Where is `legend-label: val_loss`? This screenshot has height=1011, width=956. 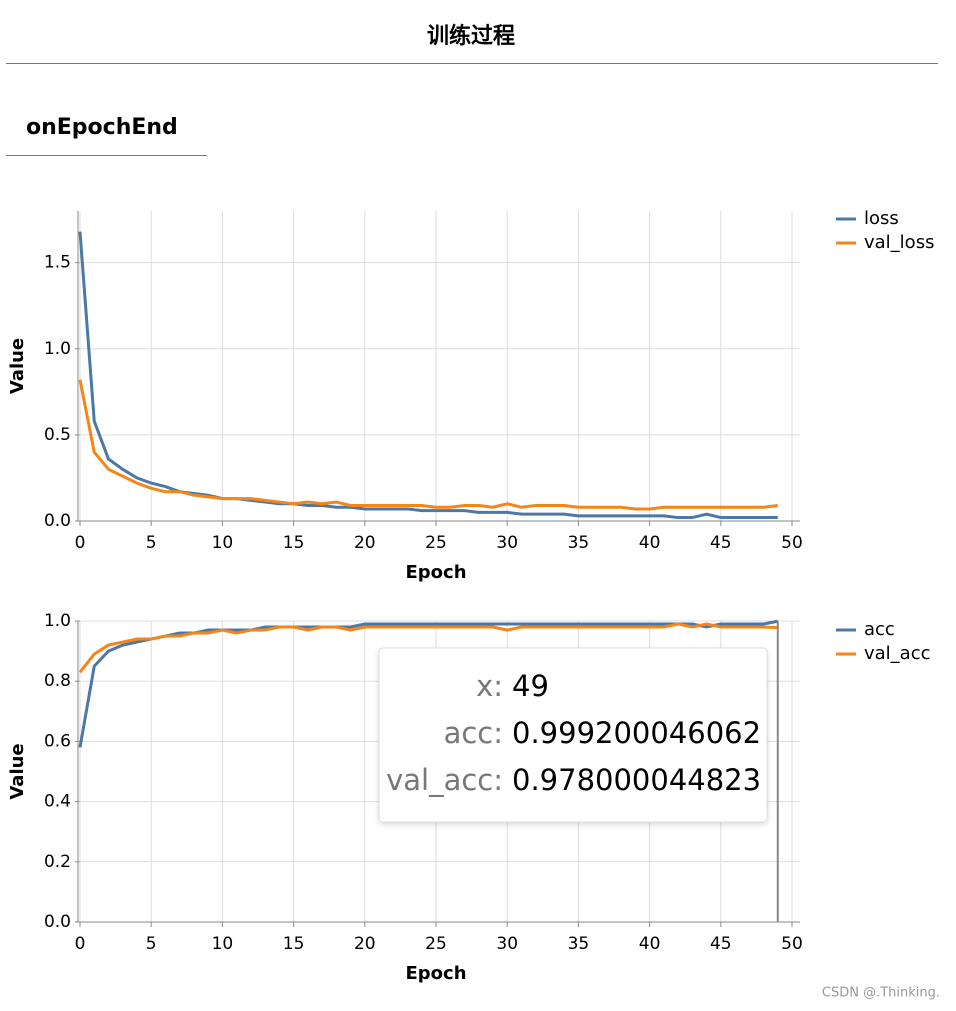
legend-label: val_loss is located at coordinates (899, 242).